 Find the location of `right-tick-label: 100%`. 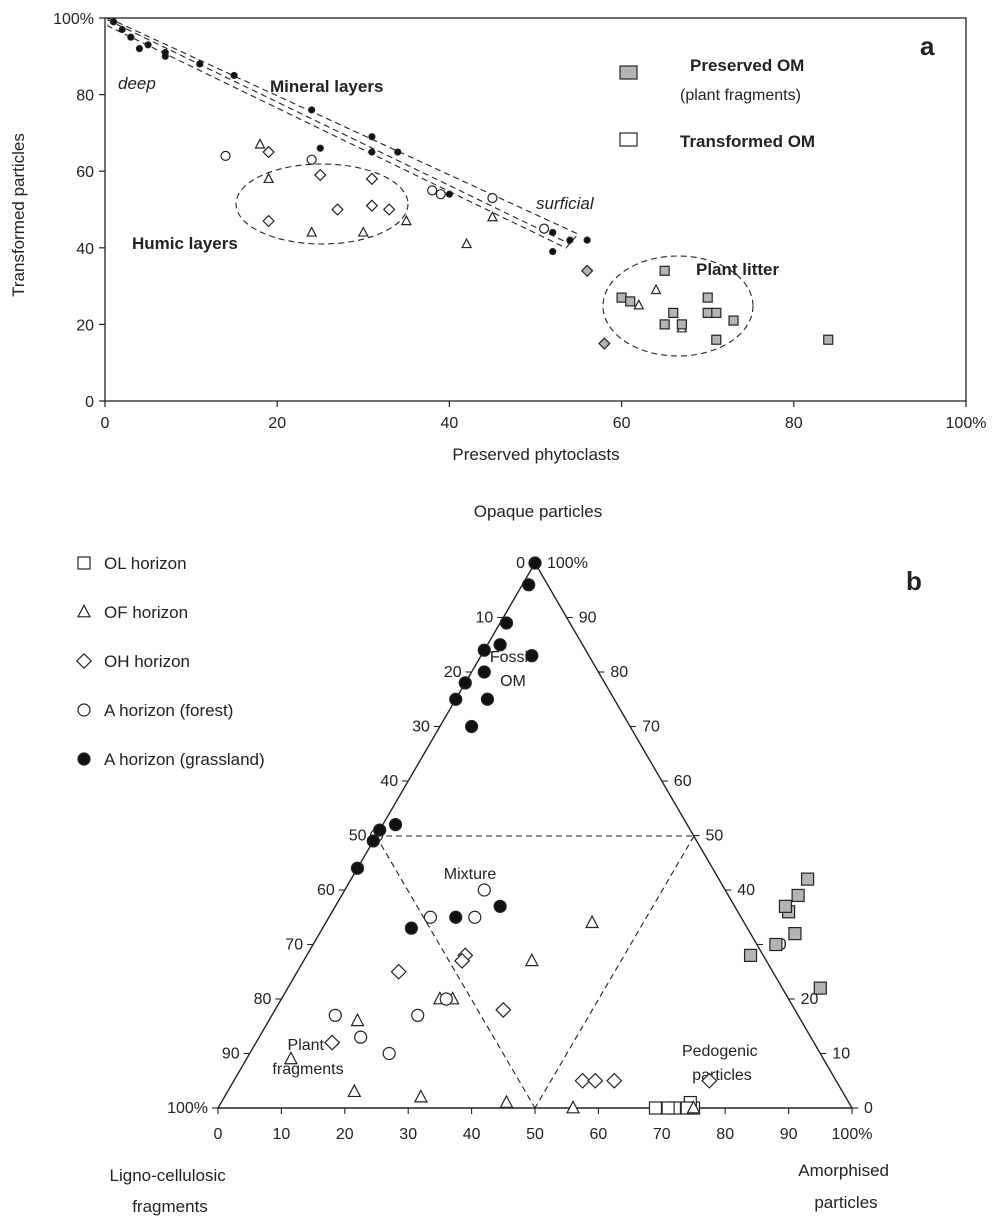

right-tick-label: 100% is located at coordinates (567, 563).